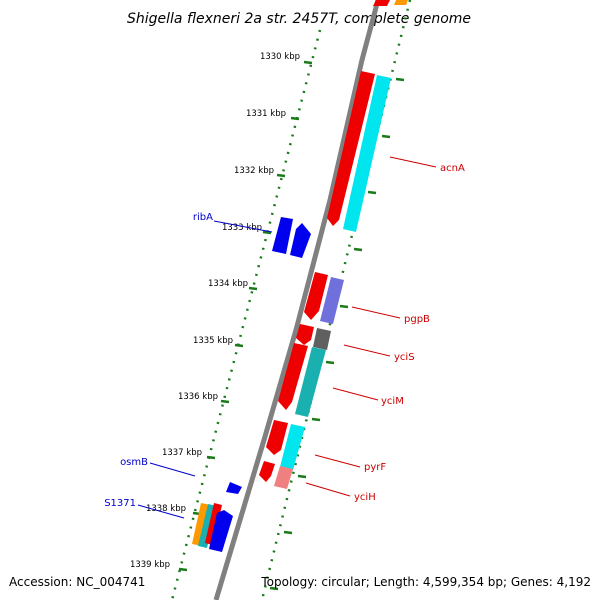  I want to click on tick-label-1333: 1333 kbp, so click(242, 228).